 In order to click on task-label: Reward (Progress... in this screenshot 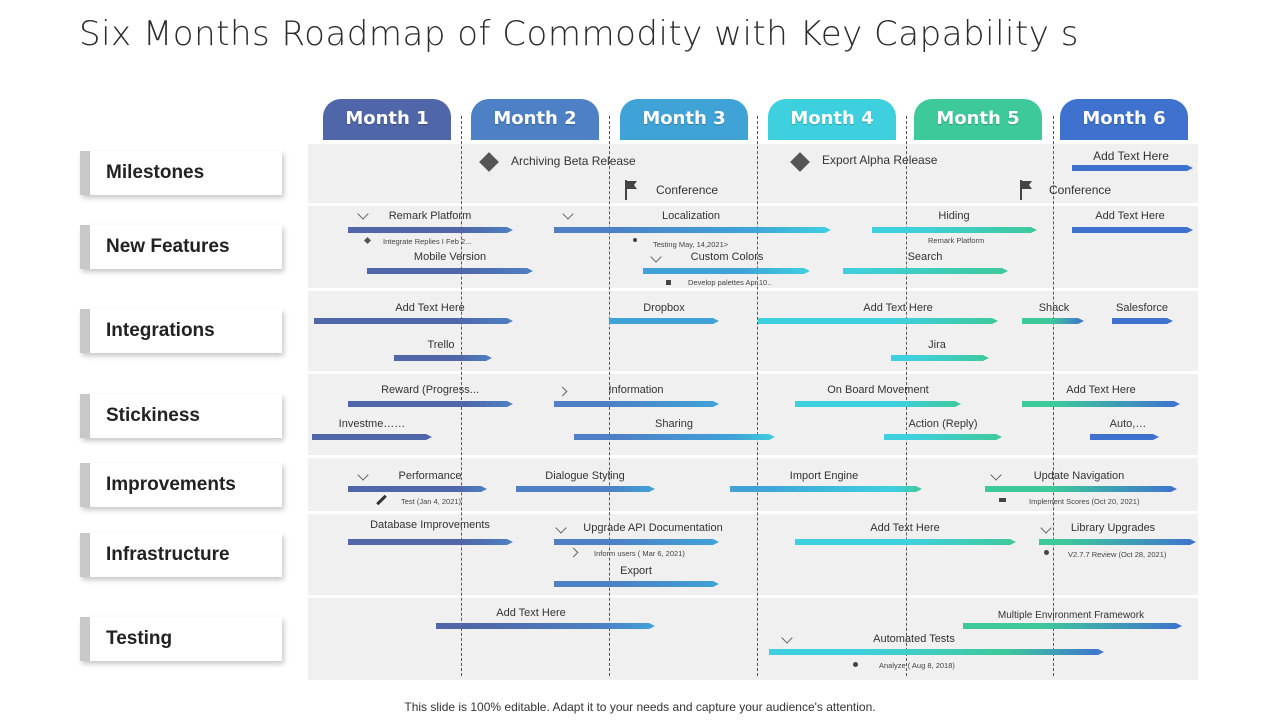, I will do `click(430, 390)`.